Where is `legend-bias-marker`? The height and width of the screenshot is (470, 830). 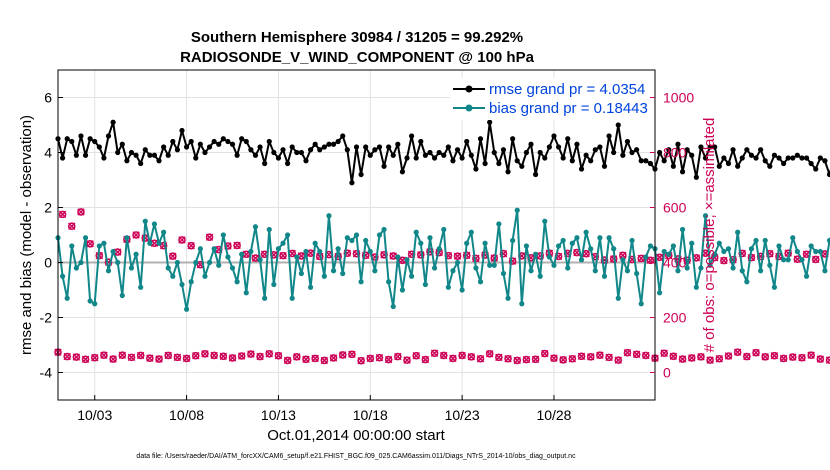
legend-bias-marker is located at coordinates (469, 108).